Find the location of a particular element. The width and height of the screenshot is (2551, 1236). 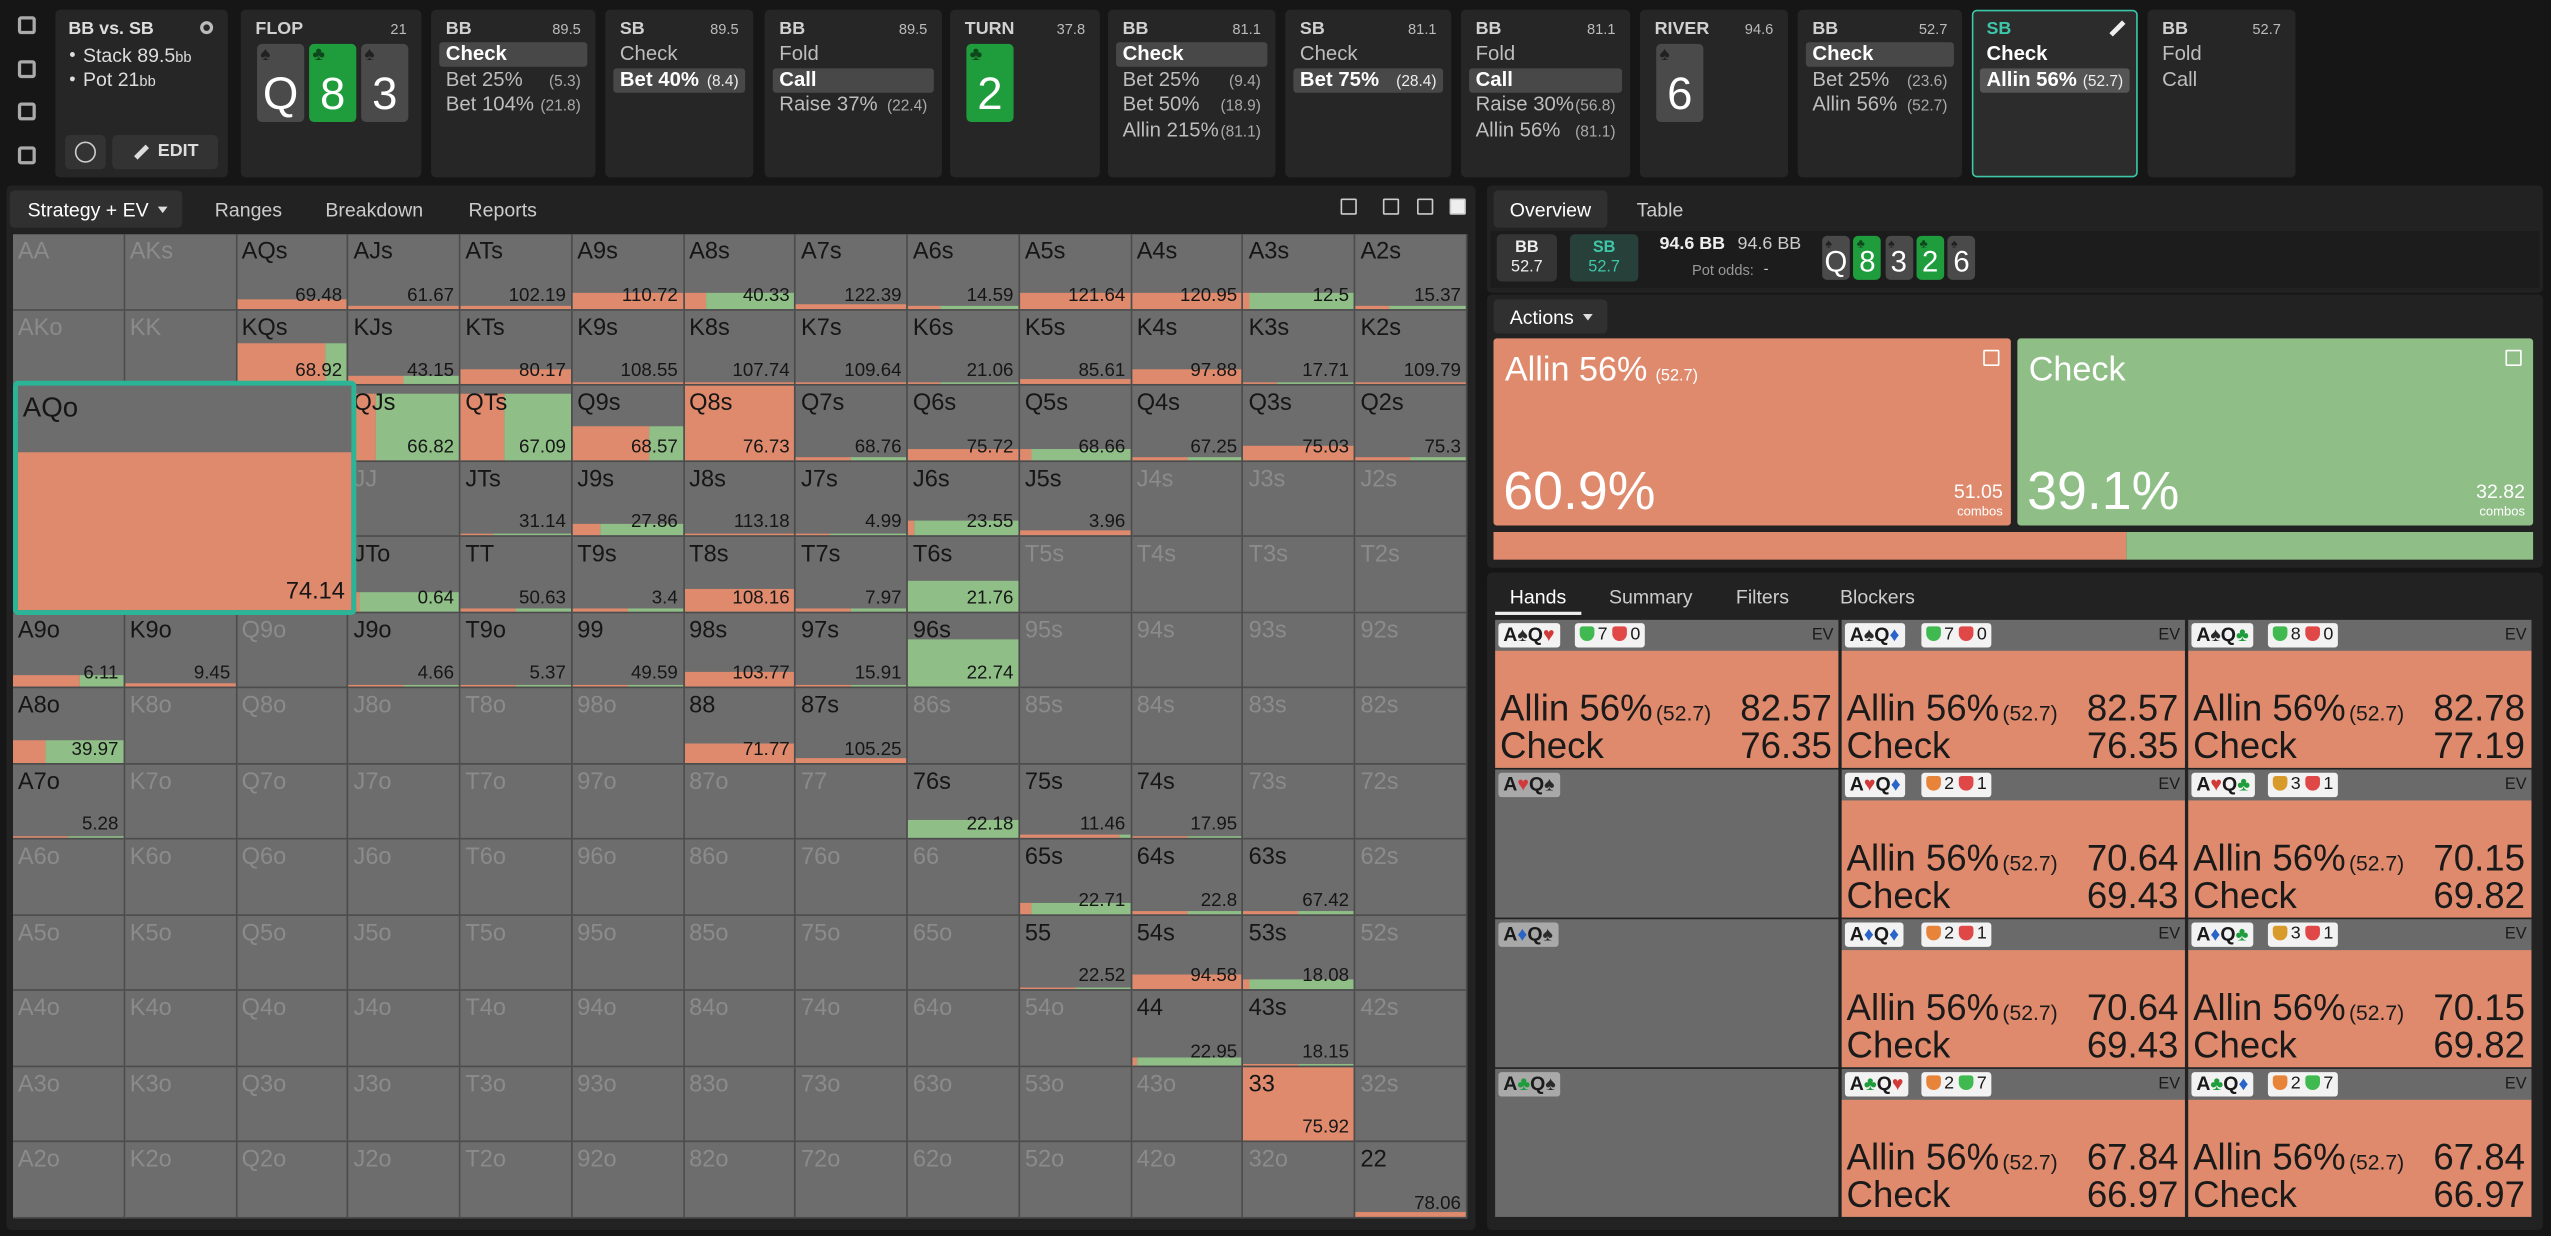

range-cell: K6o is located at coordinates (180, 877).